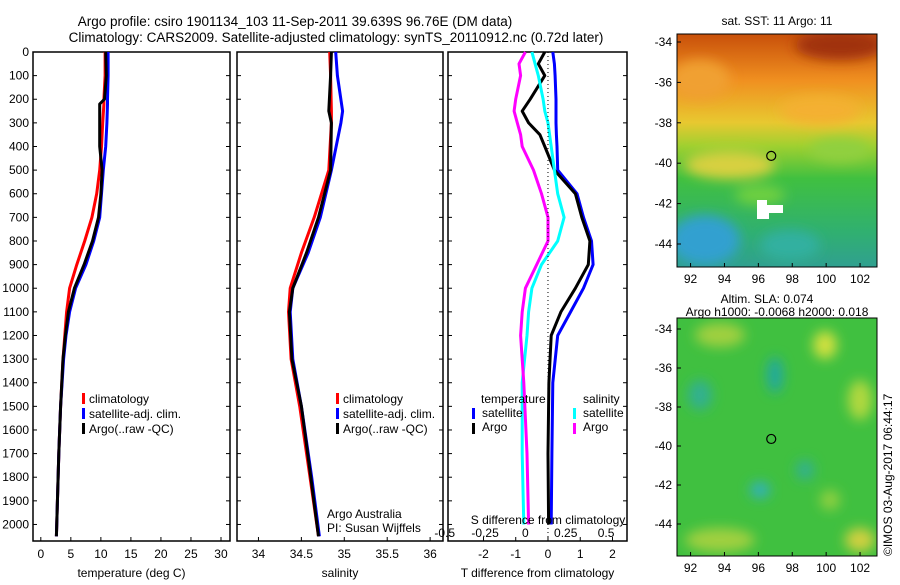 Image resolution: width=900 pixels, height=585 pixels. What do you see at coordinates (777, 21) in the screenshot?
I see `sst-map-title: sat. SST: 11 Argo: 11` at bounding box center [777, 21].